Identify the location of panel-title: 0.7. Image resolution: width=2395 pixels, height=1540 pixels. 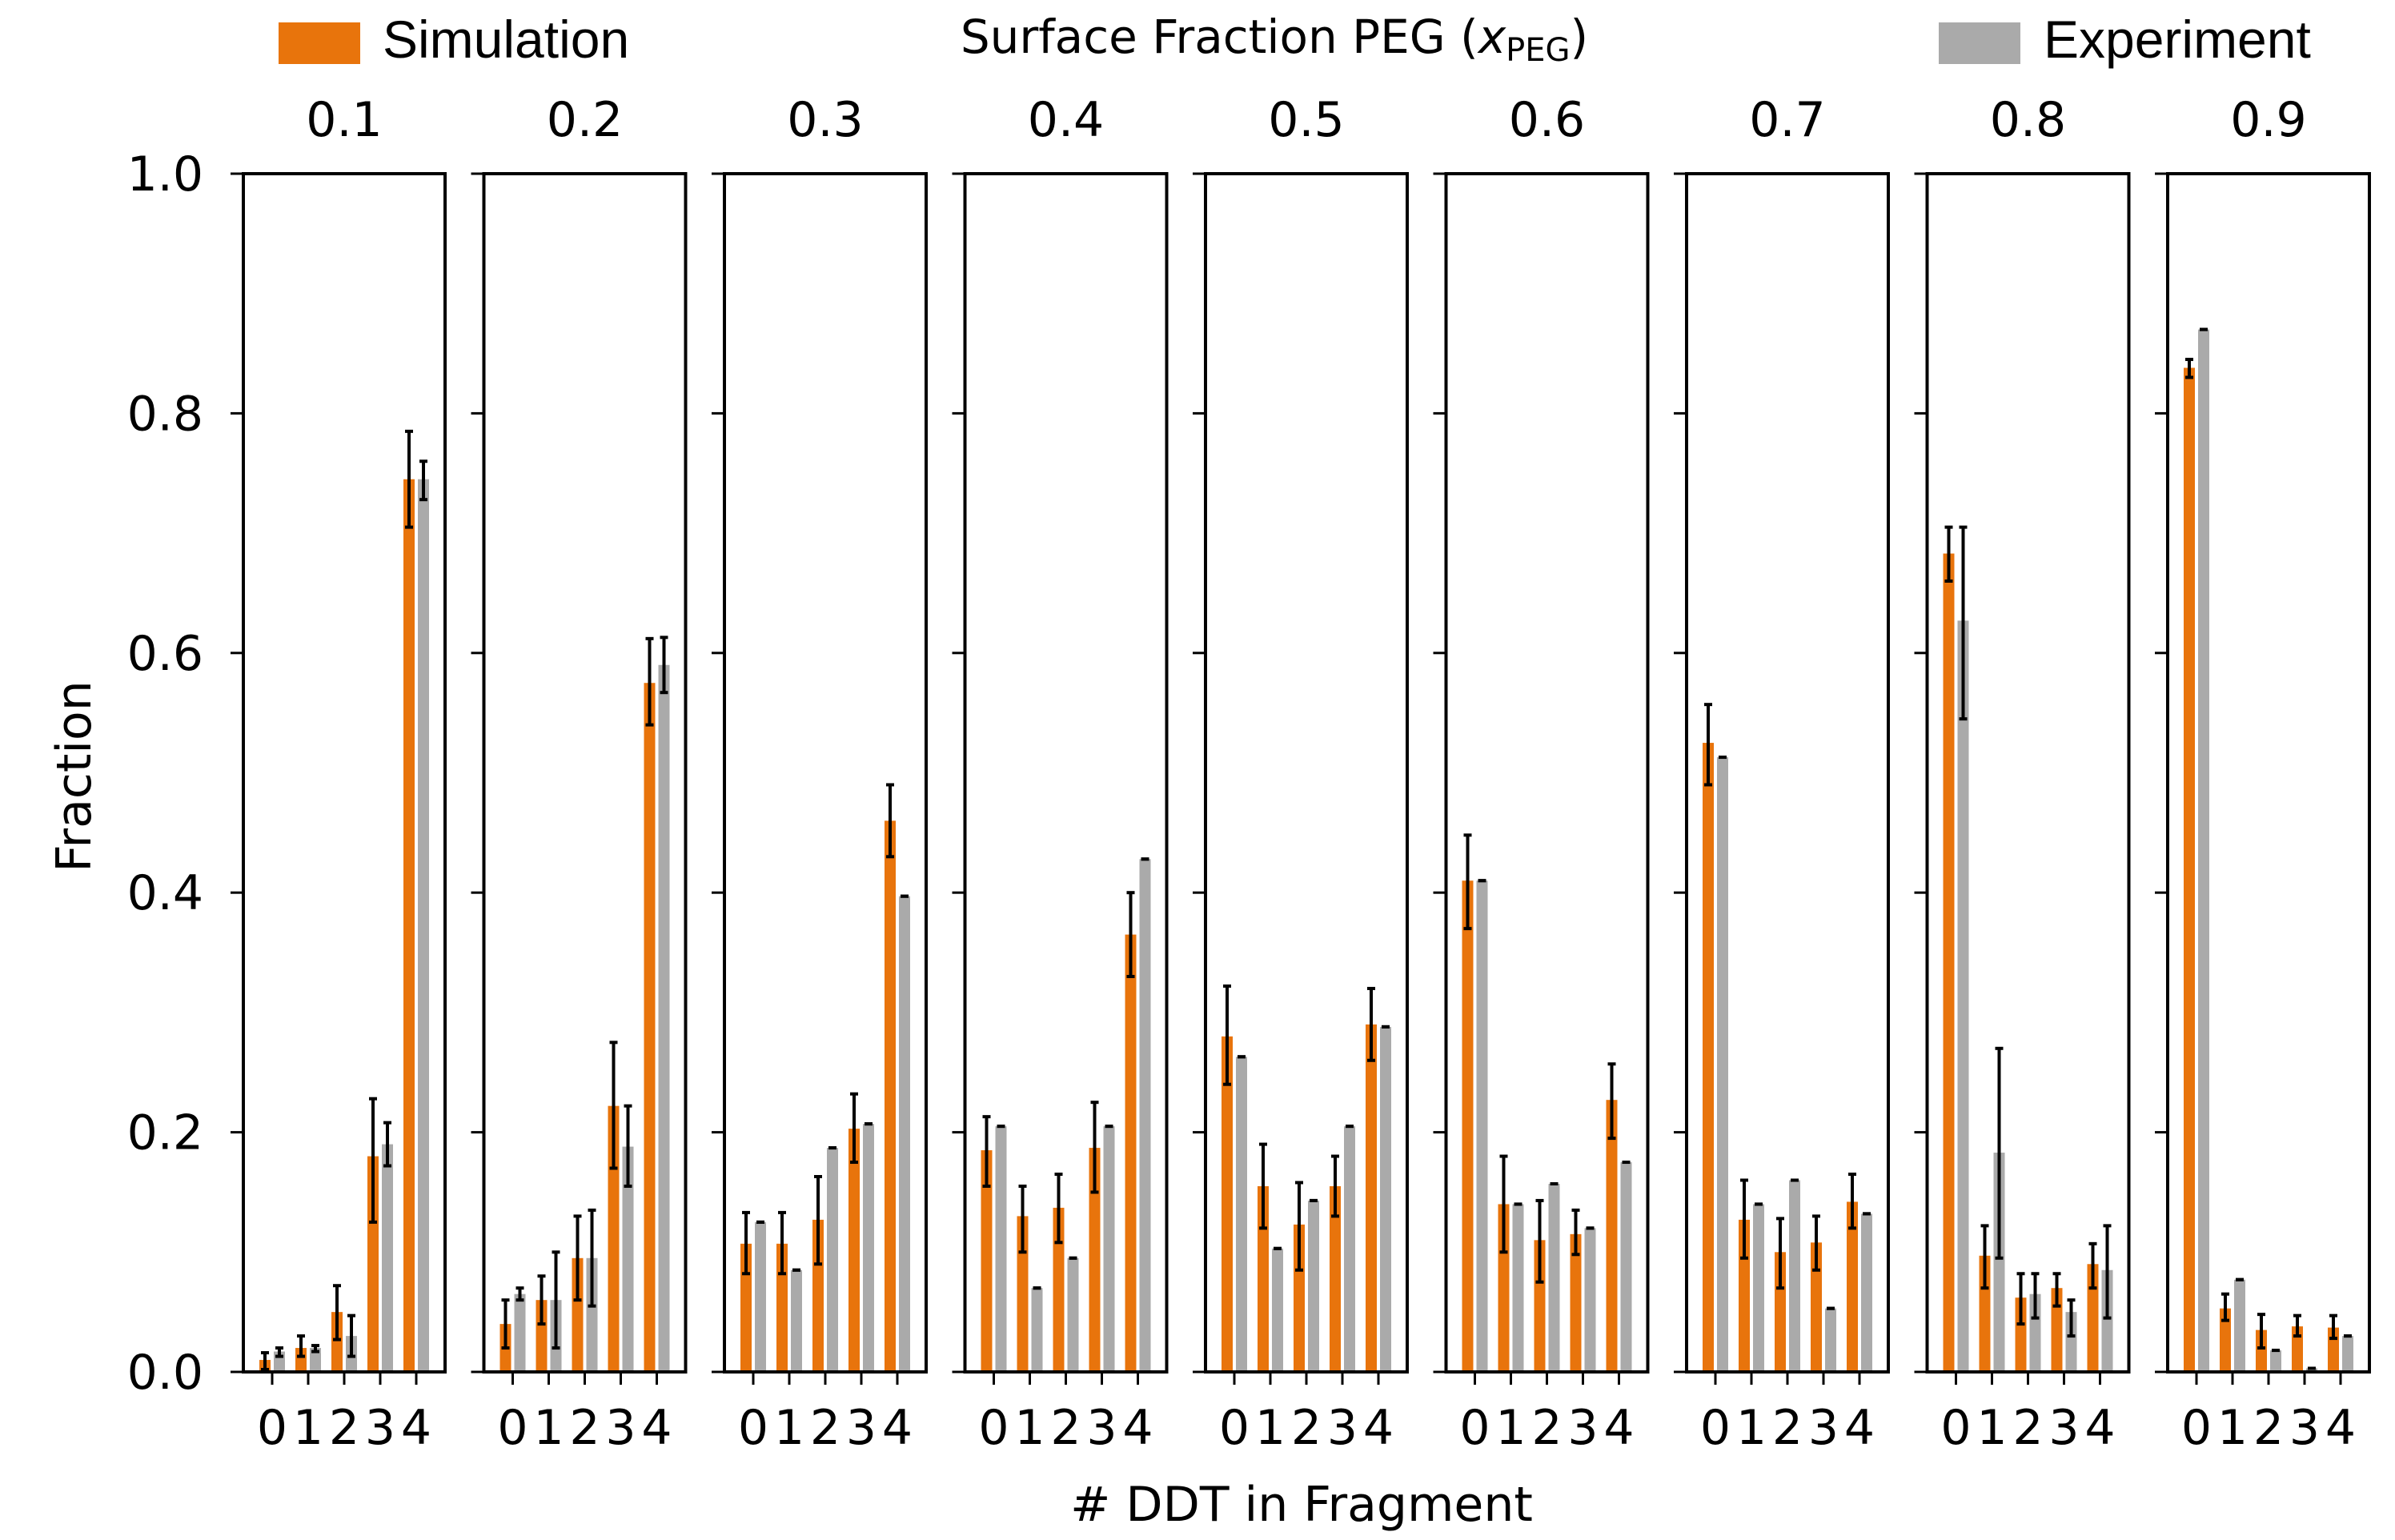
(1787, 120).